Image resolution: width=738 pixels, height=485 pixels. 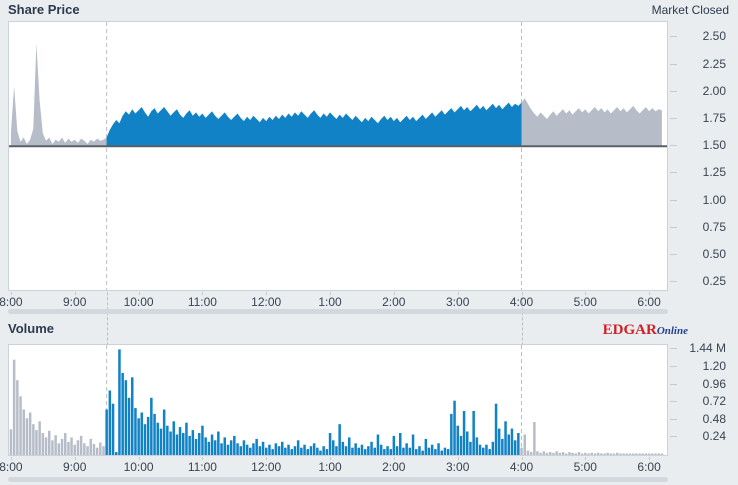 What do you see at coordinates (714, 145) in the screenshot?
I see `y-axis-label: 1.50` at bounding box center [714, 145].